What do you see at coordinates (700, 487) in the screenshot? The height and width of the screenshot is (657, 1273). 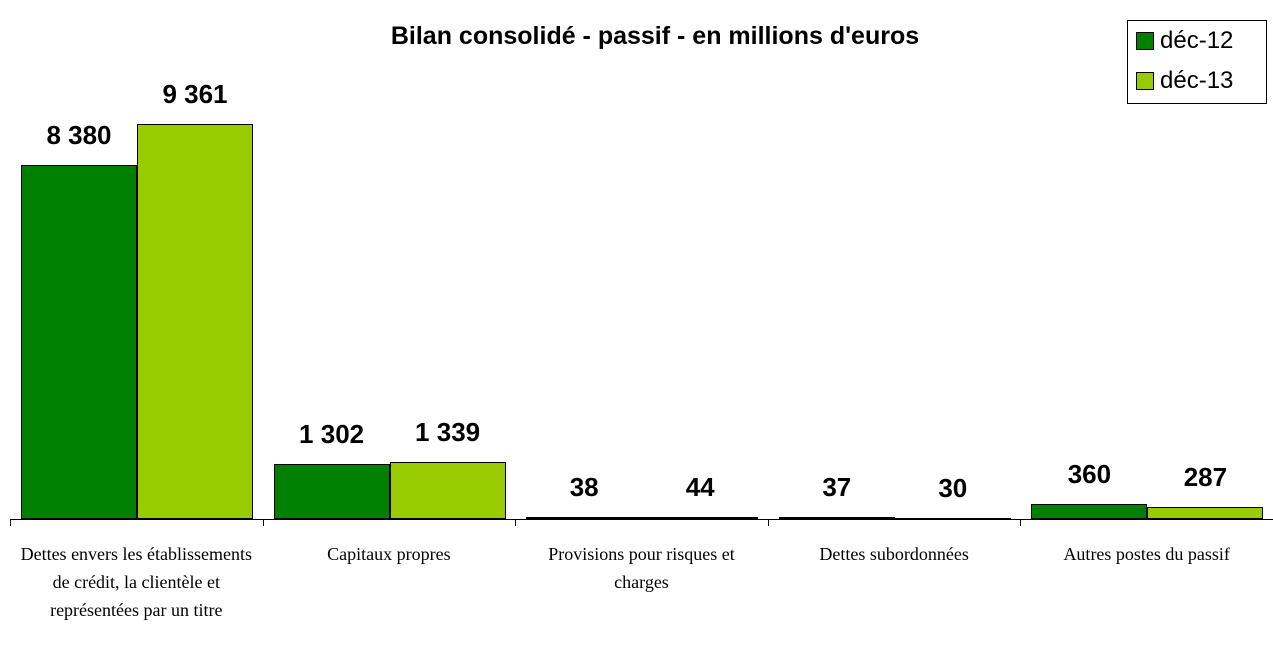 I see `data-label: 44` at bounding box center [700, 487].